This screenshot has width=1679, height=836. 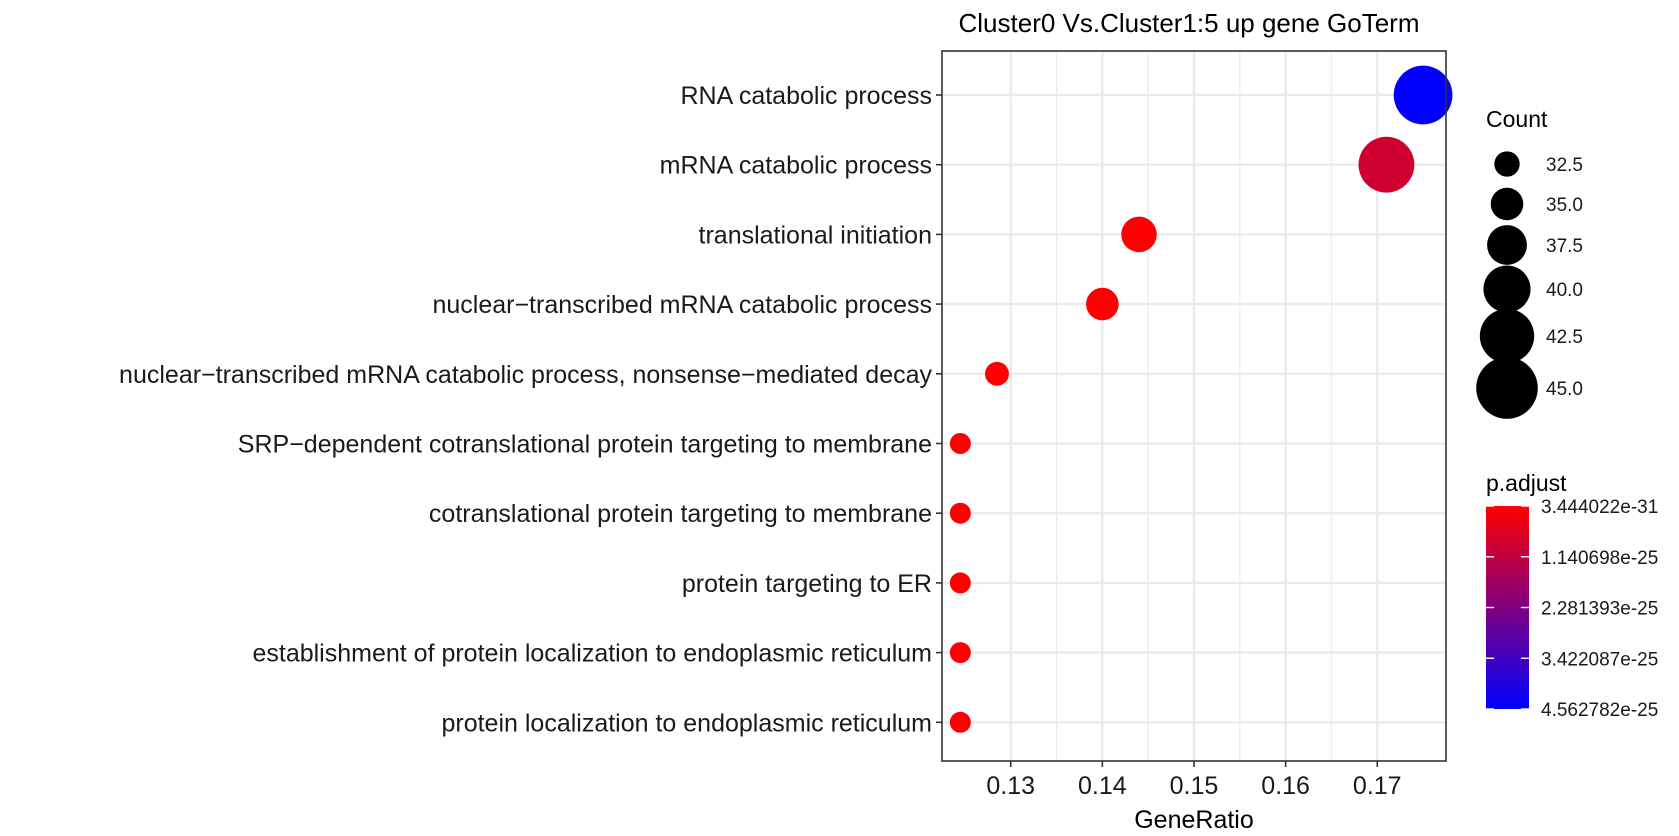 I want to click on colorbar-label: 1.140698e-25, so click(x=1599, y=558).